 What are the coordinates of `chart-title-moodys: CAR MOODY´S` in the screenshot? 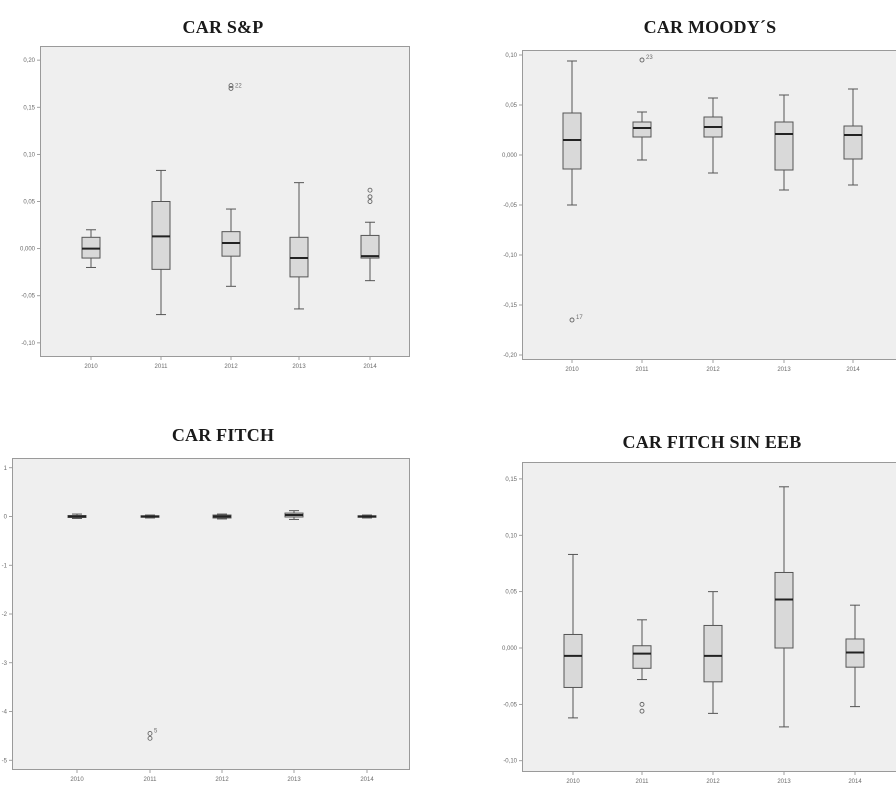 It's located at (710, 27).